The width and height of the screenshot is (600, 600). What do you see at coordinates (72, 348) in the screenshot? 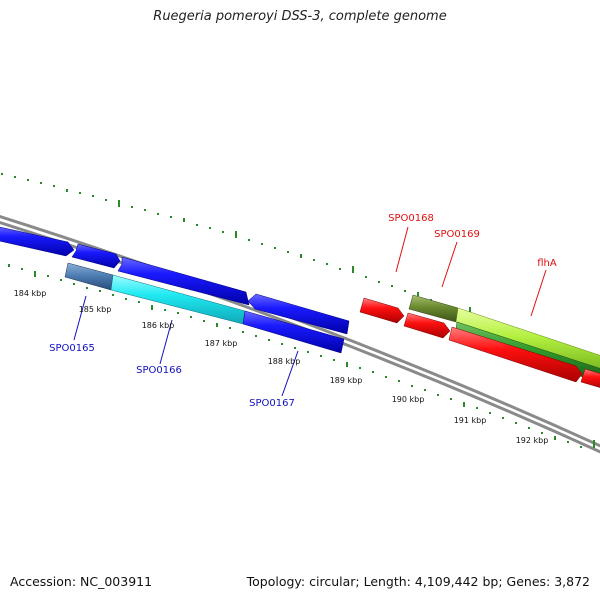
I see `gene-label-spo0165: SPO0165` at bounding box center [72, 348].